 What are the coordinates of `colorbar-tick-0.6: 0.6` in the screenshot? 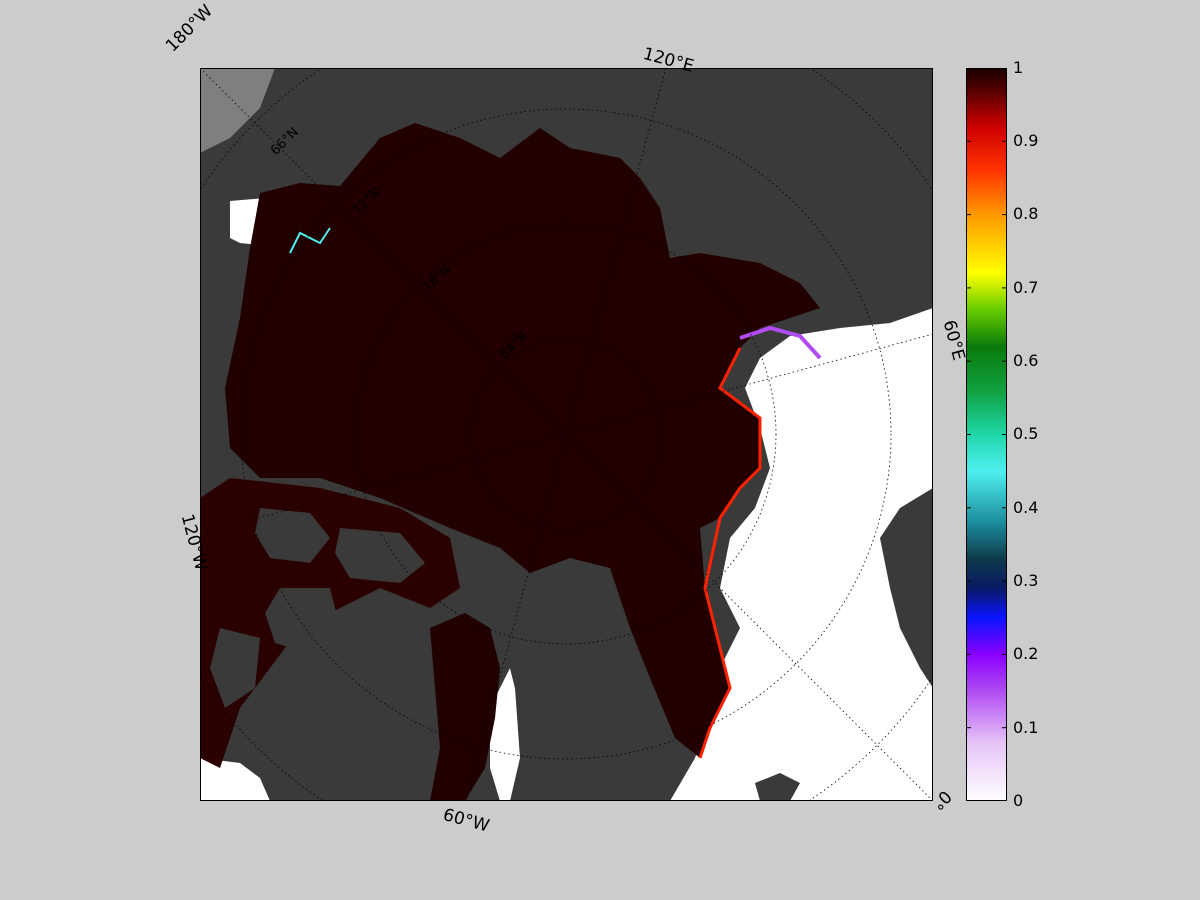 It's located at (1026, 360).